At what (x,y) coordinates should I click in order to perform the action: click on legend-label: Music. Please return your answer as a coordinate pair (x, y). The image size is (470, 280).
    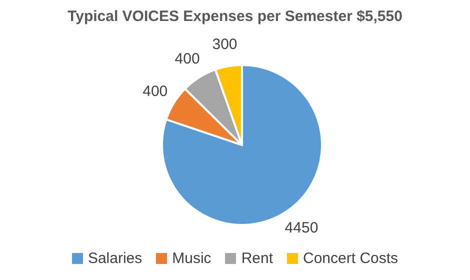
    Looking at the image, I should click on (191, 258).